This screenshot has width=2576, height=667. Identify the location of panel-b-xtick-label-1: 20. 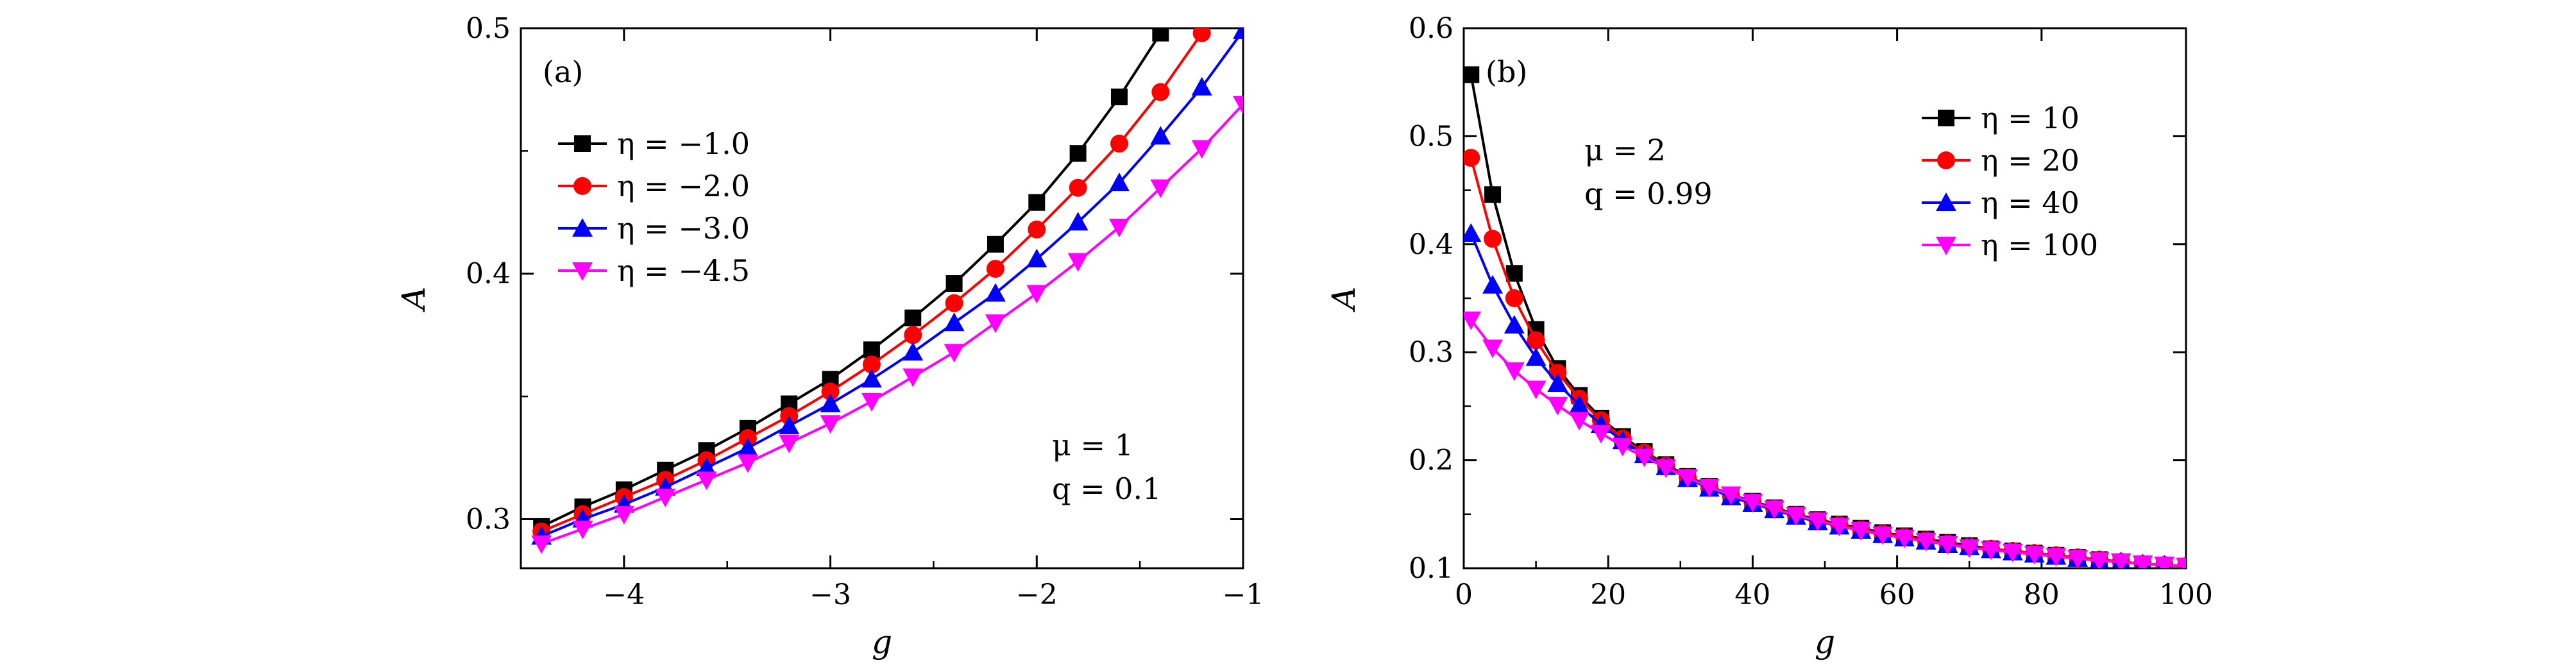
(1608, 594).